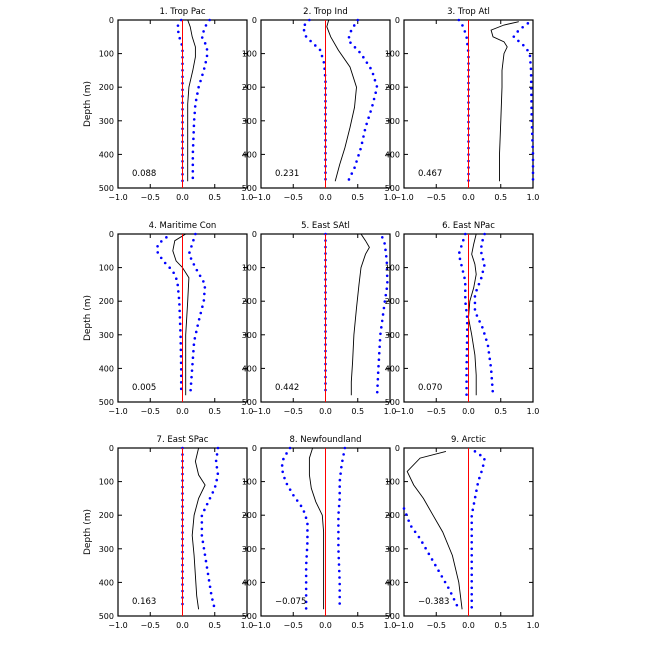 The width and height of the screenshot is (647, 647). What do you see at coordinates (150, 197) in the screenshot?
I see `x-tick-label: −0.5` at bounding box center [150, 197].